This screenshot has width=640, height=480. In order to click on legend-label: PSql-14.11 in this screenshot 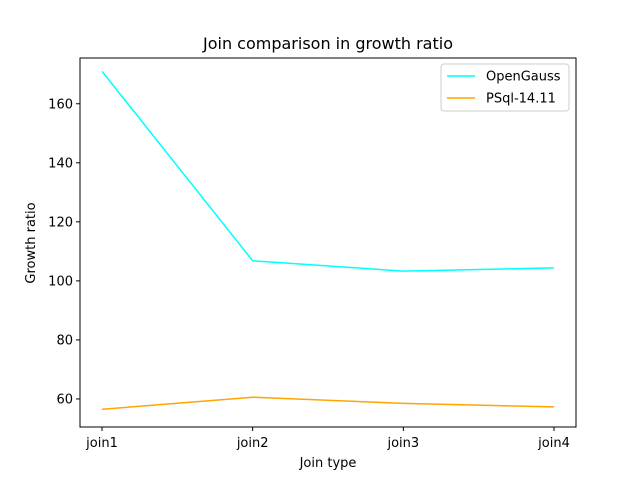, I will do `click(521, 99)`.